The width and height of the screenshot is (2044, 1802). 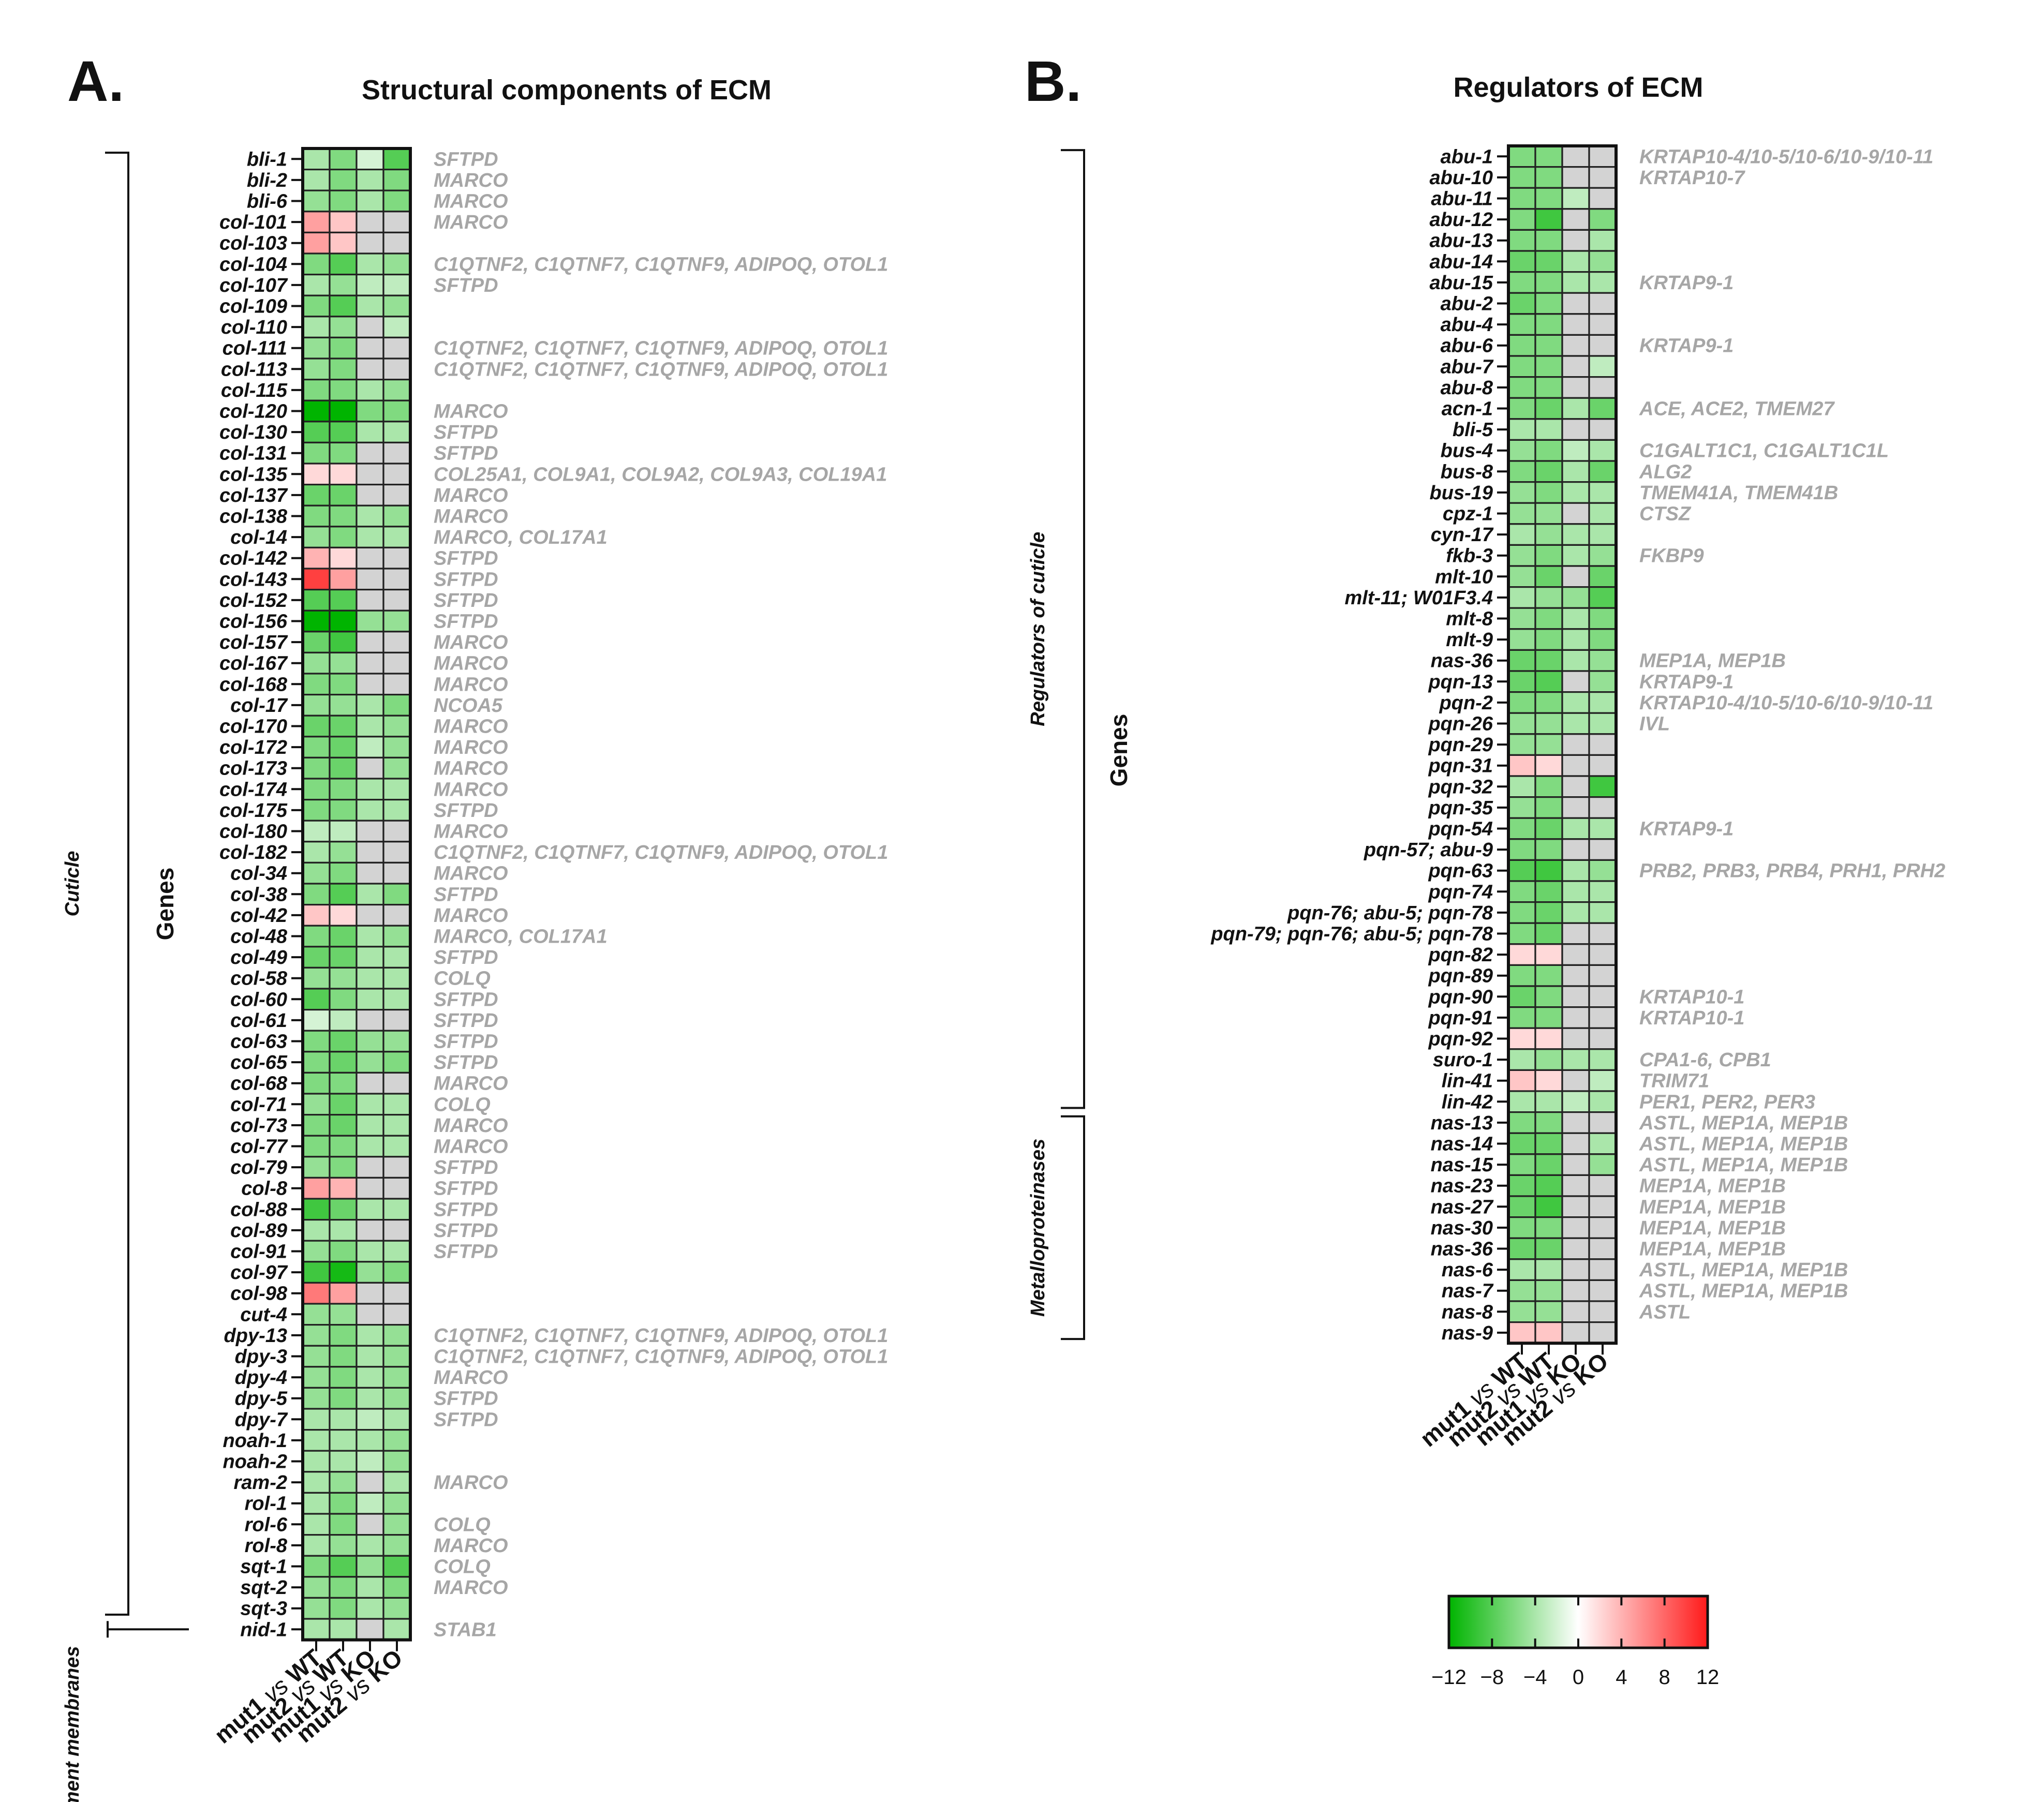 What do you see at coordinates (253, 432) in the screenshot?
I see `gene-label: col-130` at bounding box center [253, 432].